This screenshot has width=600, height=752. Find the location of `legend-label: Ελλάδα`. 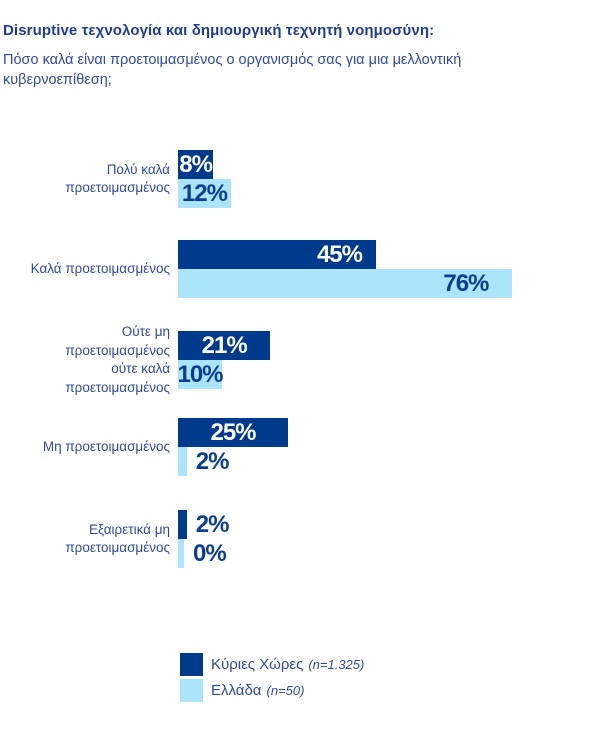

legend-label: Ελλάδα is located at coordinates (236, 690).